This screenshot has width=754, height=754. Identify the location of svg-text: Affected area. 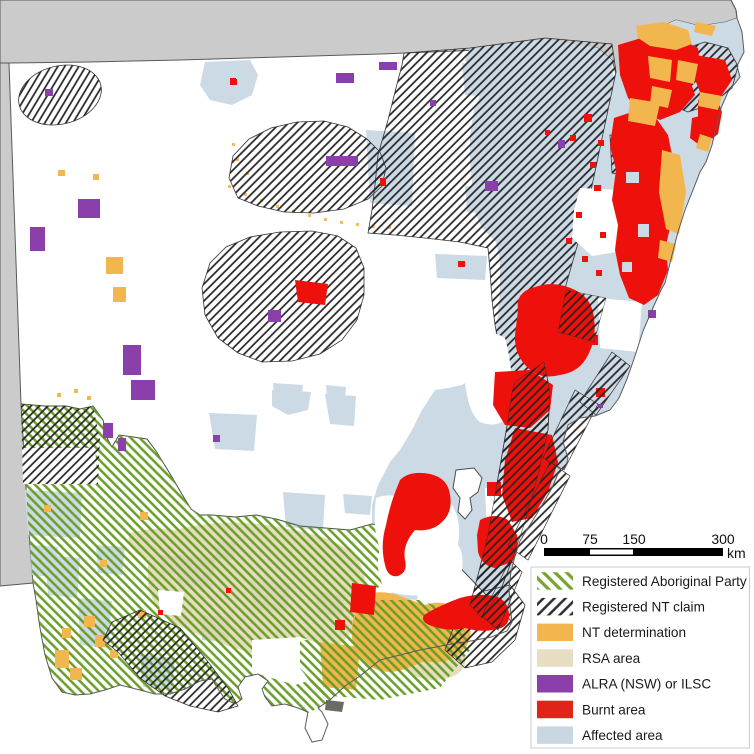
(622, 735).